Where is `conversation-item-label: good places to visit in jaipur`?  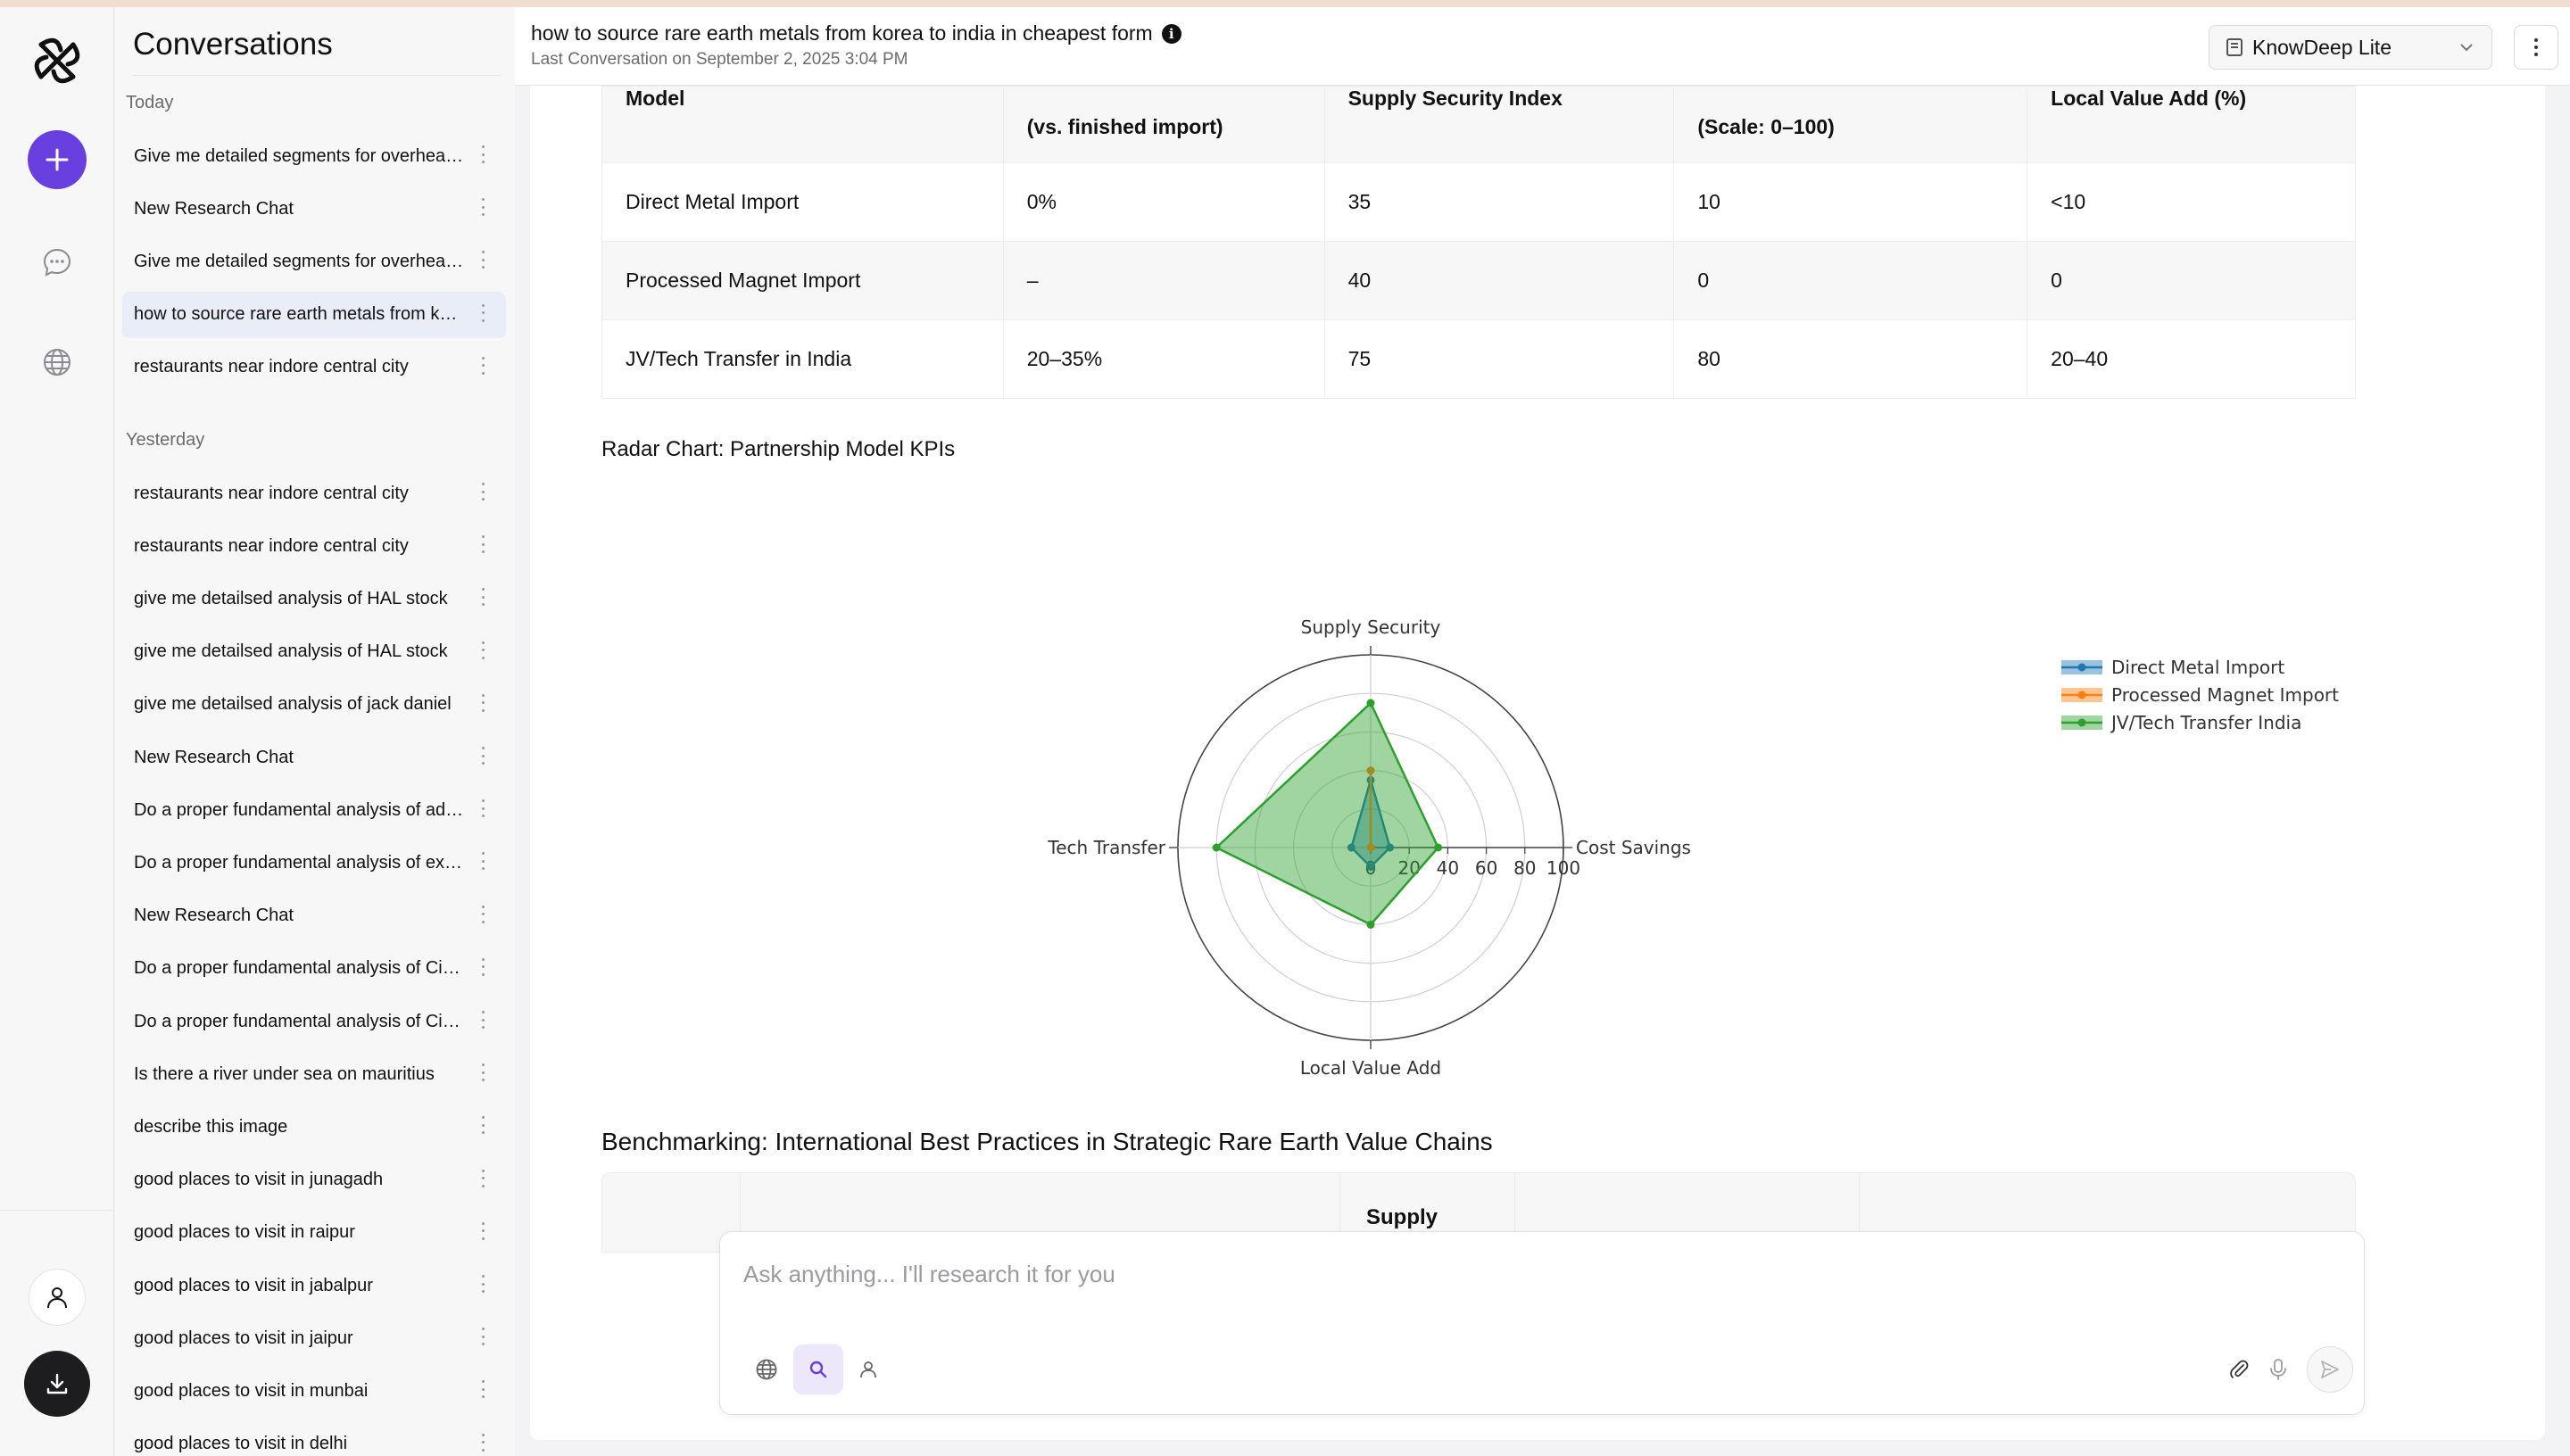
conversation-item-label: good places to visit in jaipur is located at coordinates (243, 1338).